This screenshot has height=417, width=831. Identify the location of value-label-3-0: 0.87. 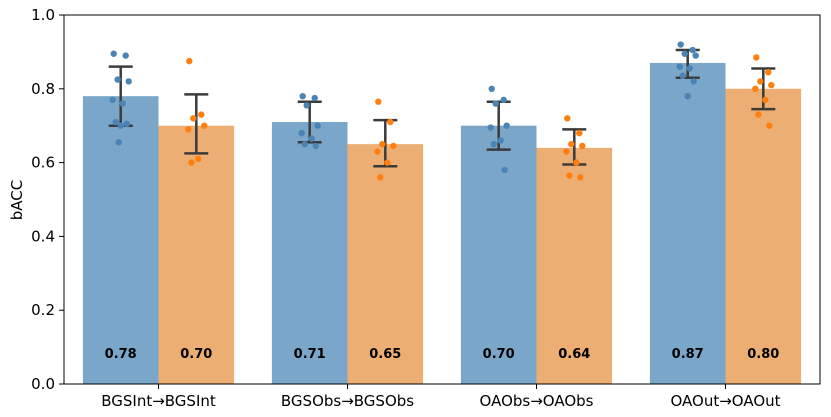
(688, 354).